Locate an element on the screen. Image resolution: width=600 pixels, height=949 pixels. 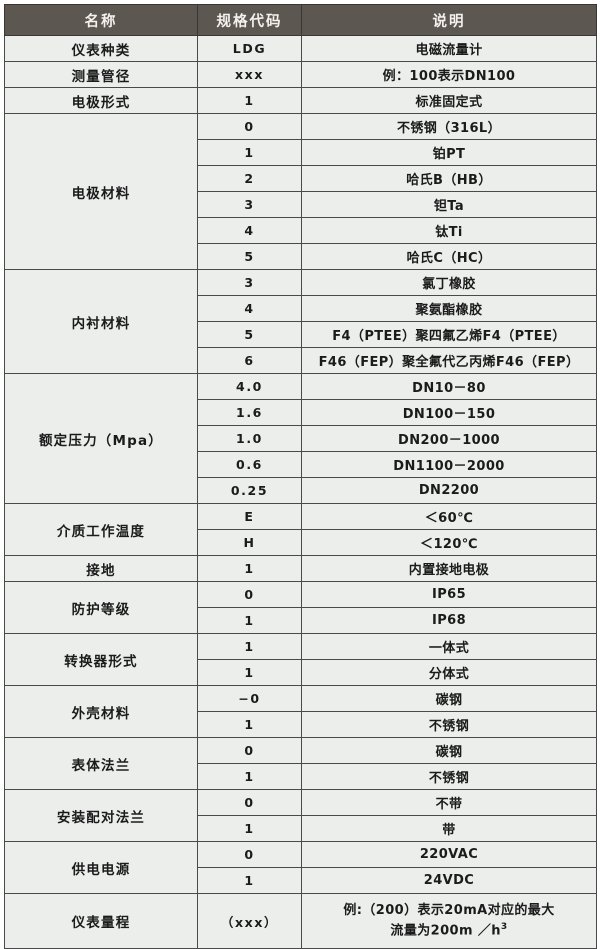
spec-code-cell: 5 is located at coordinates (249, 256).